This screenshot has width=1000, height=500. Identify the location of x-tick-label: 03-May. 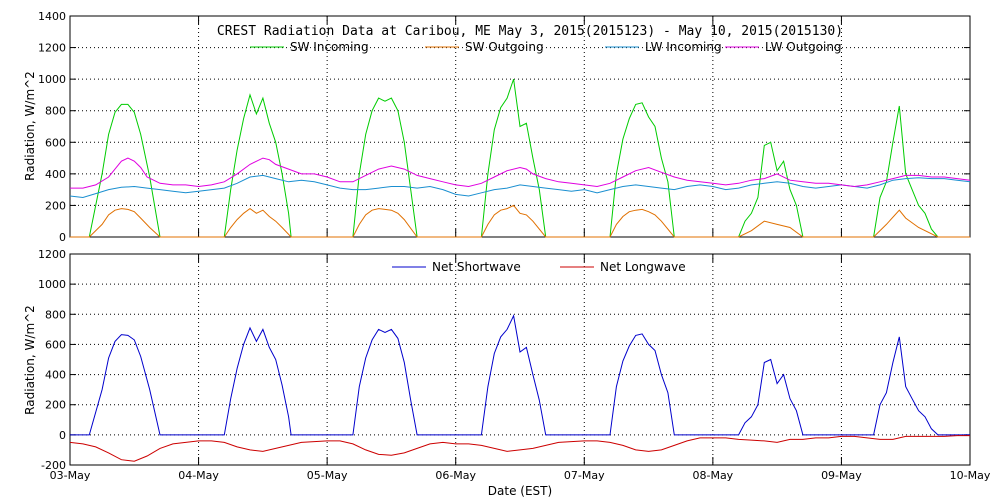
(70, 475).